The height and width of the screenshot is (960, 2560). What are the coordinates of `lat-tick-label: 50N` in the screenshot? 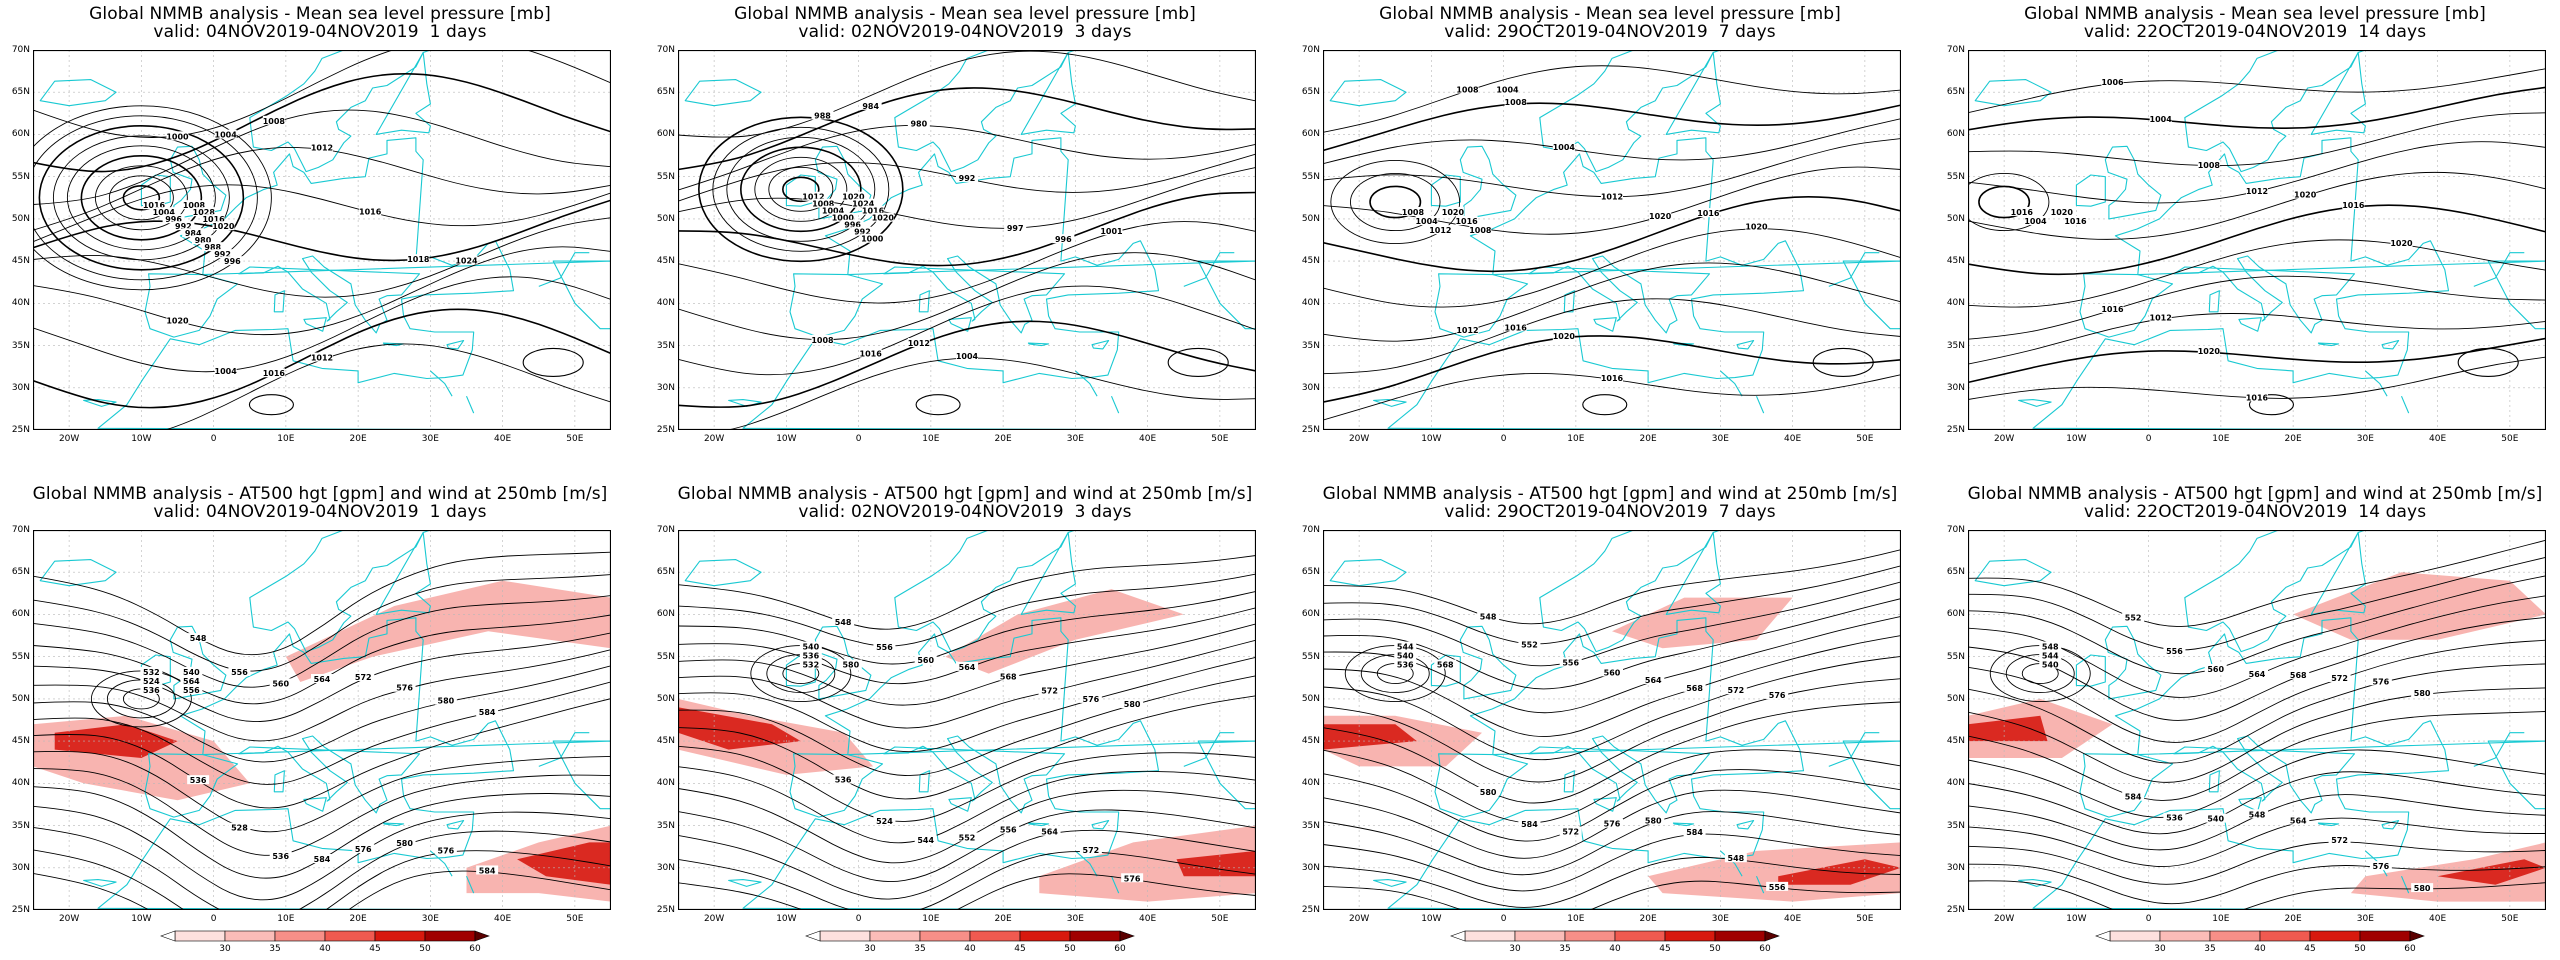 It's located at (665, 218).